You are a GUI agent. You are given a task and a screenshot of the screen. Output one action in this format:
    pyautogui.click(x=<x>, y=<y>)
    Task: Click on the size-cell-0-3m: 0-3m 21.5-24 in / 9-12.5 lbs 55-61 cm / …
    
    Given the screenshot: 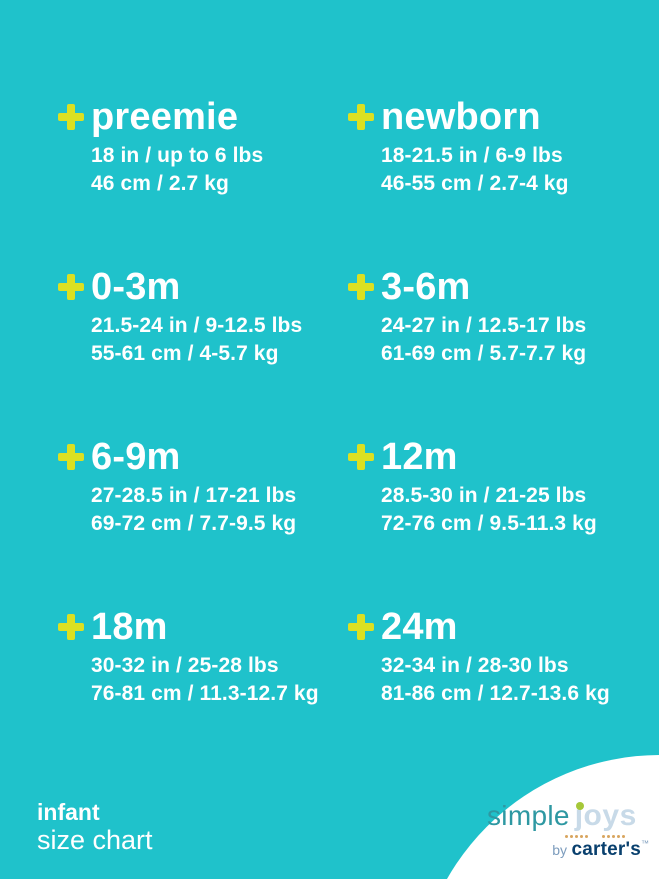 What is the action you would take?
    pyautogui.click(x=203, y=351)
    